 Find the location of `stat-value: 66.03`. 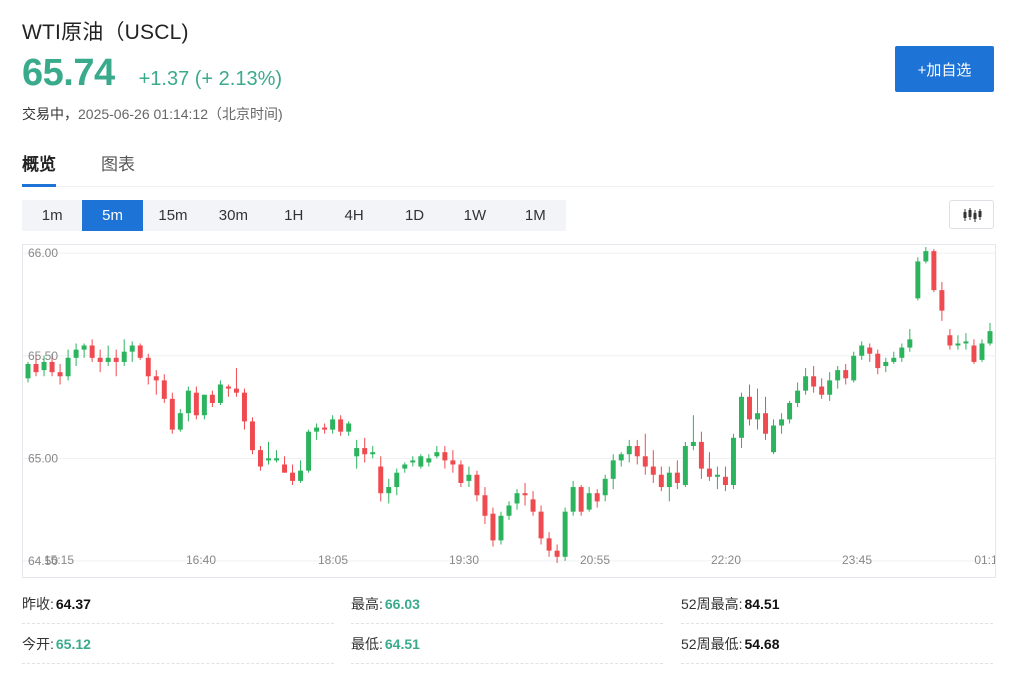

stat-value: 66.03 is located at coordinates (402, 604).